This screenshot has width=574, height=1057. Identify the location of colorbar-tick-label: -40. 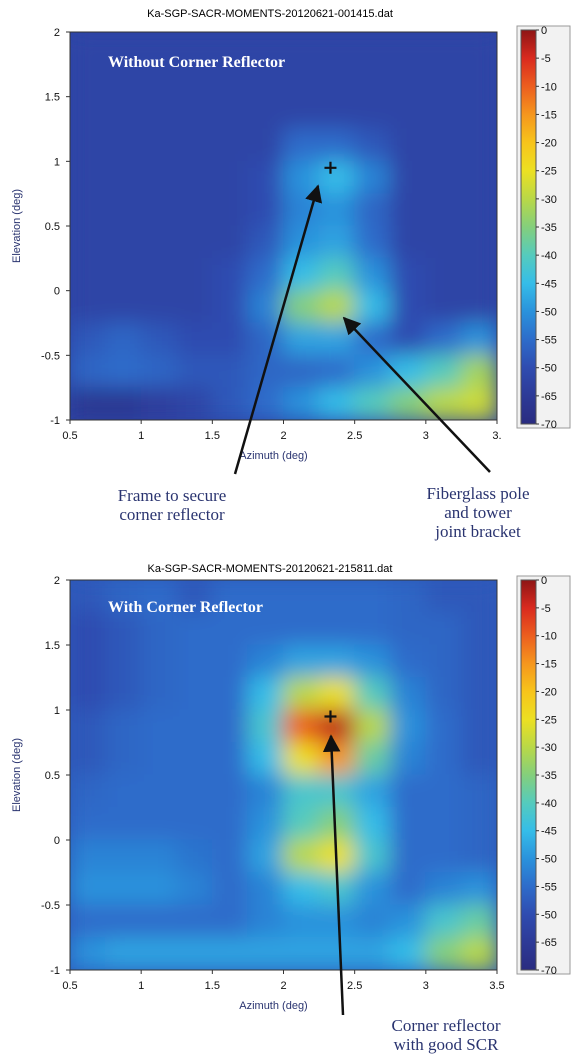
(549, 256).